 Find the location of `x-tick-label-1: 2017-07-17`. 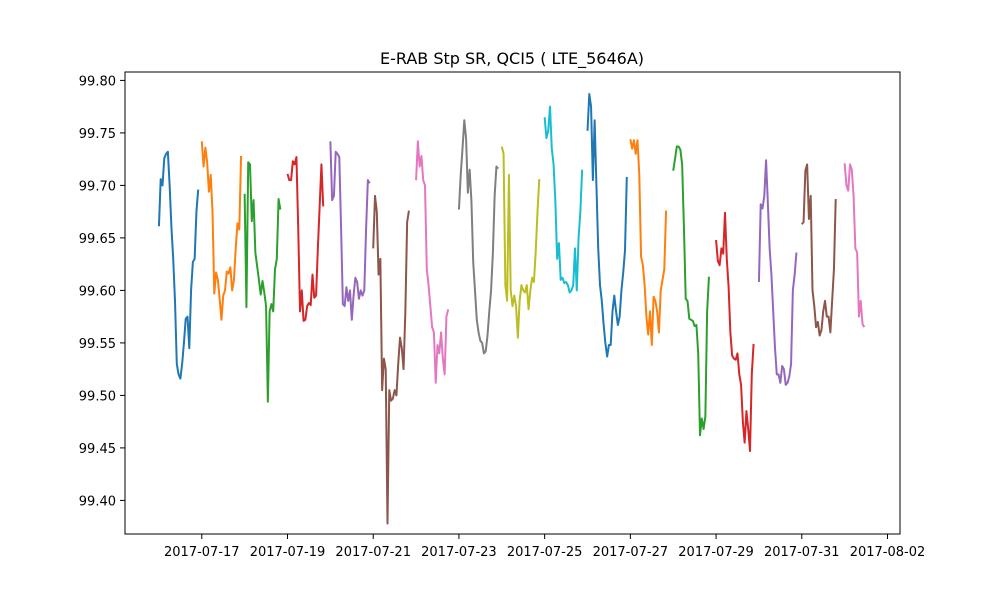

x-tick-label-1: 2017-07-17 is located at coordinates (202, 552).